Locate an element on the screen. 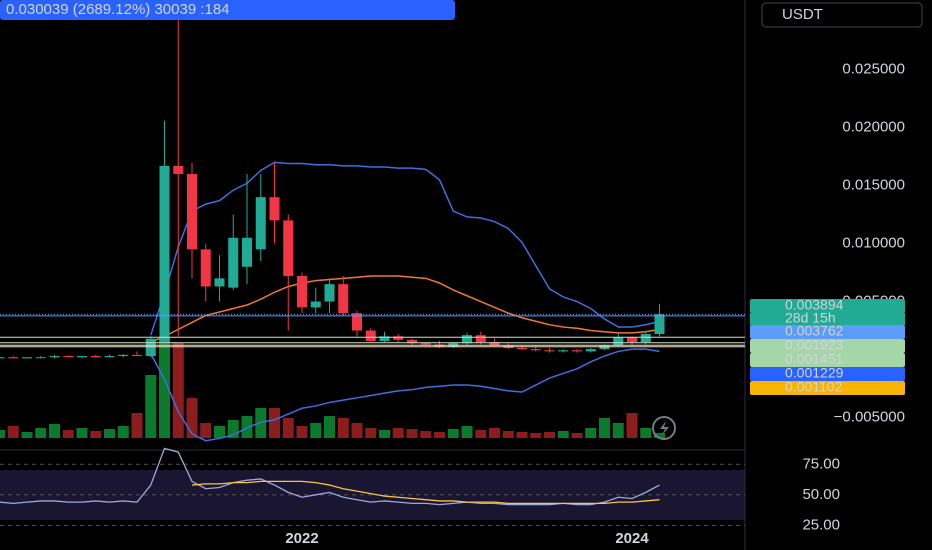 The image size is (932, 550). countdown-box is located at coordinates (827, 319).